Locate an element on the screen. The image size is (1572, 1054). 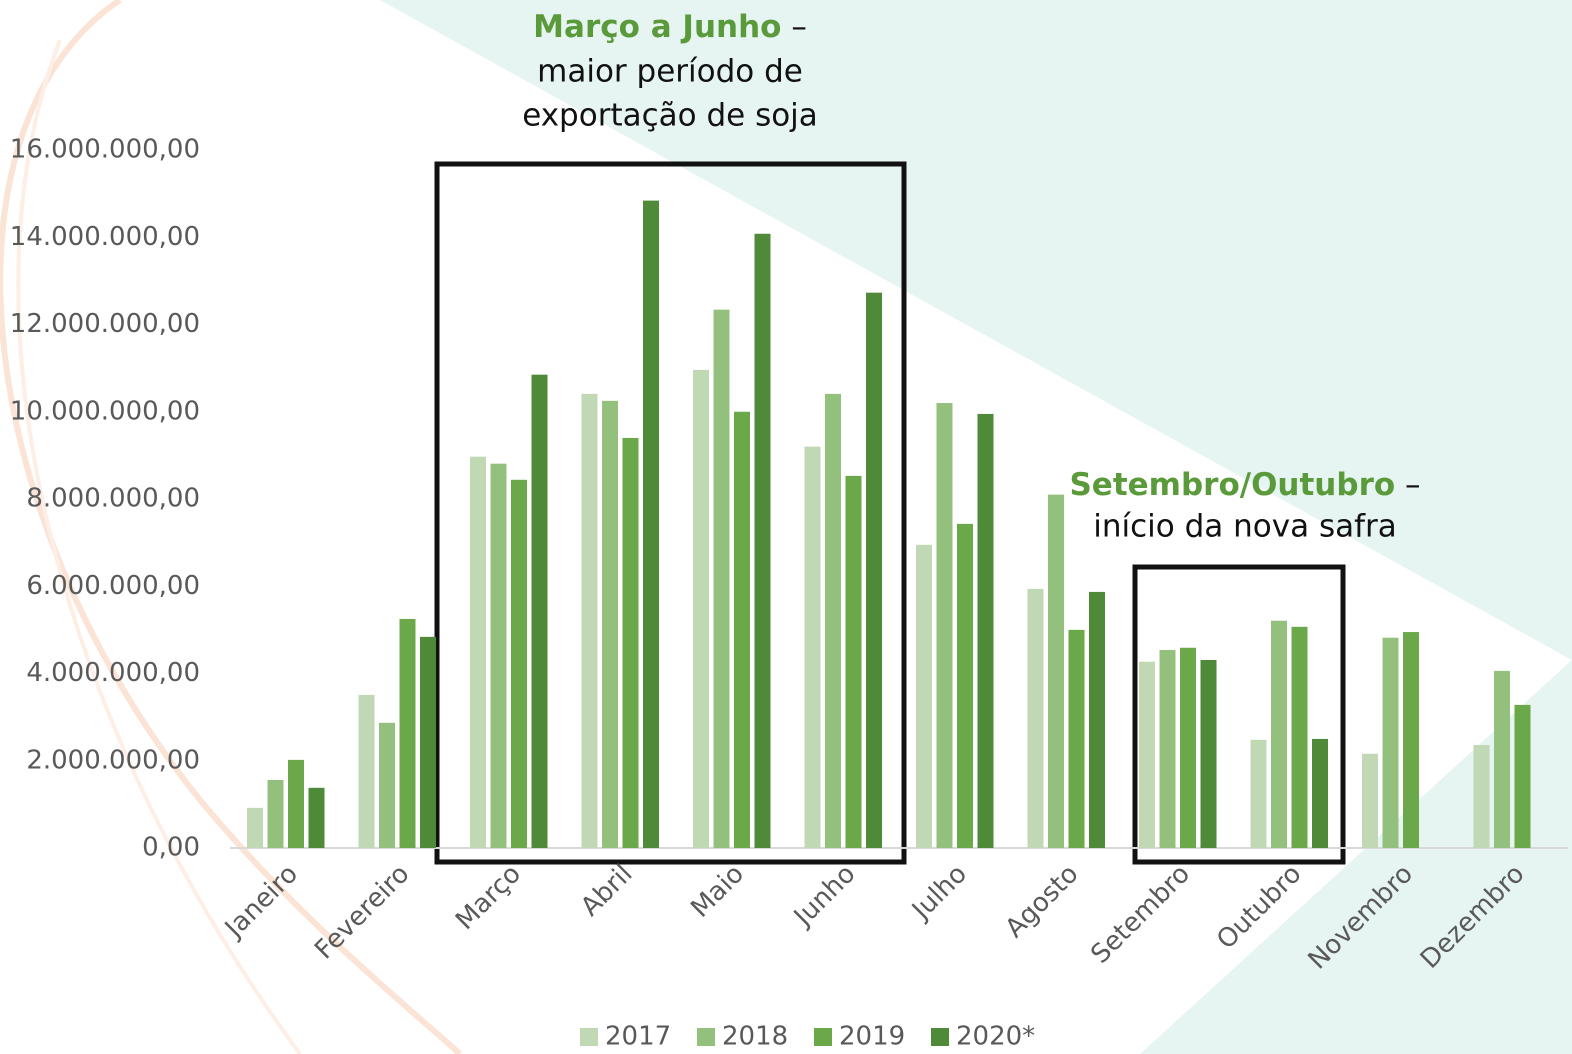
y-tick-label: 8.000.000,00 is located at coordinates (113, 499).